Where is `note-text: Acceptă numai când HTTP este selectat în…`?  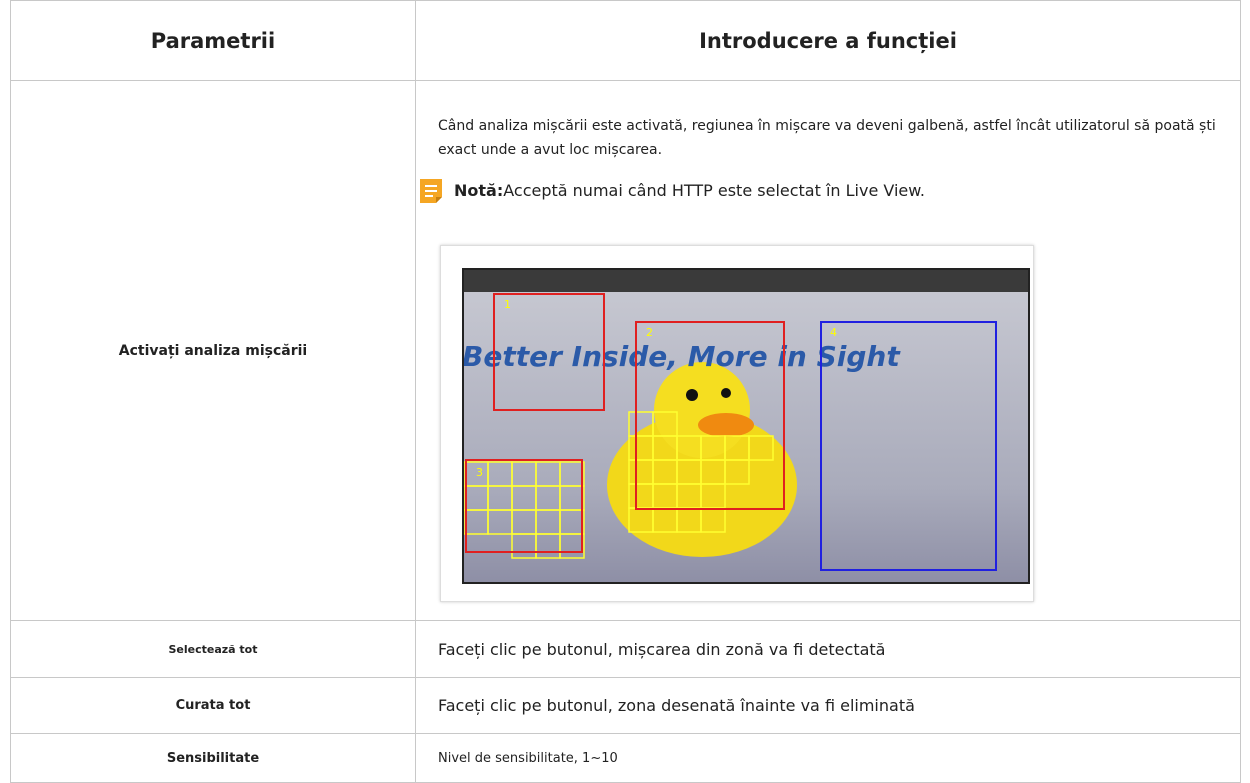 note-text: Acceptă numai când HTTP este selectat în… is located at coordinates (714, 190).